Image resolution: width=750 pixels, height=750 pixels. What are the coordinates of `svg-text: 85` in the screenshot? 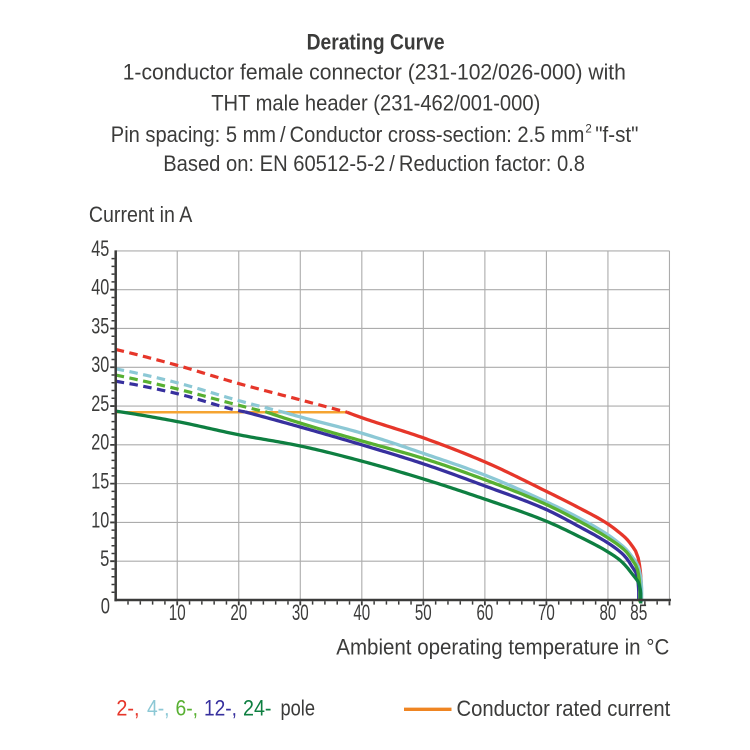 It's located at (638, 612).